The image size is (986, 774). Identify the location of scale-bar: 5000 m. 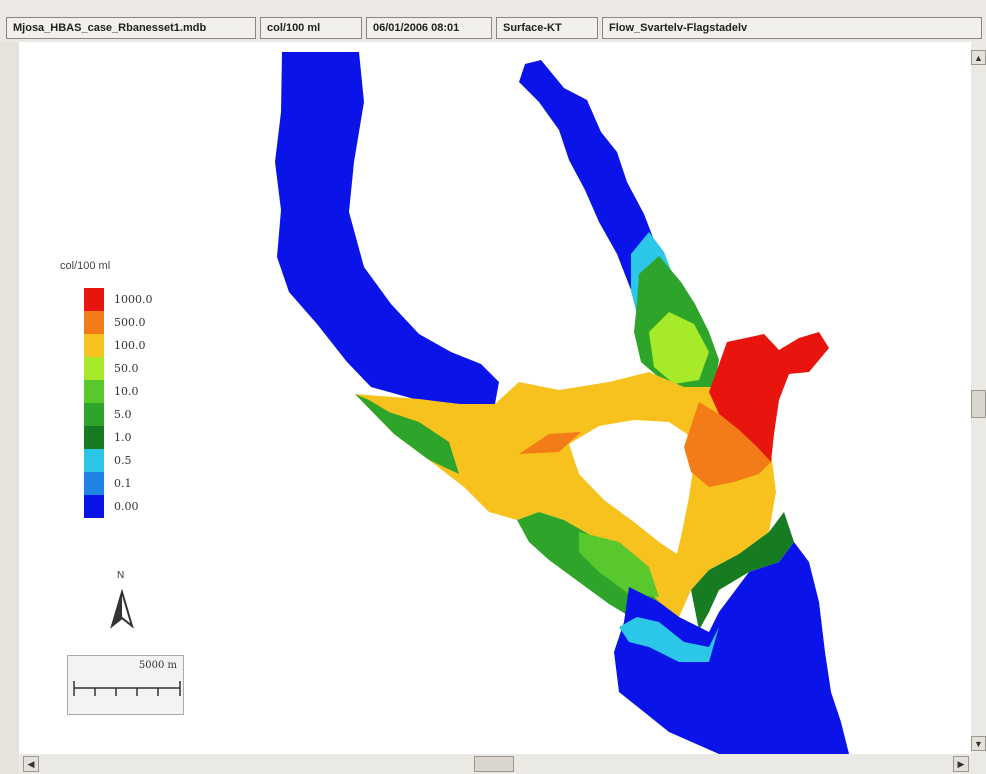
(125, 685).